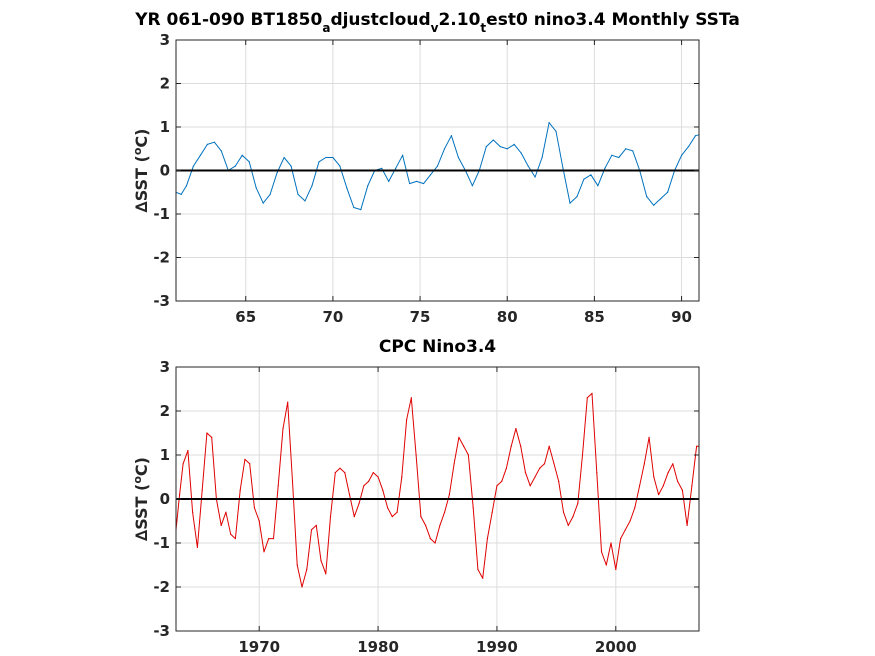  What do you see at coordinates (378, 647) in the screenshot?
I see `x-tick-label: 1980` at bounding box center [378, 647].